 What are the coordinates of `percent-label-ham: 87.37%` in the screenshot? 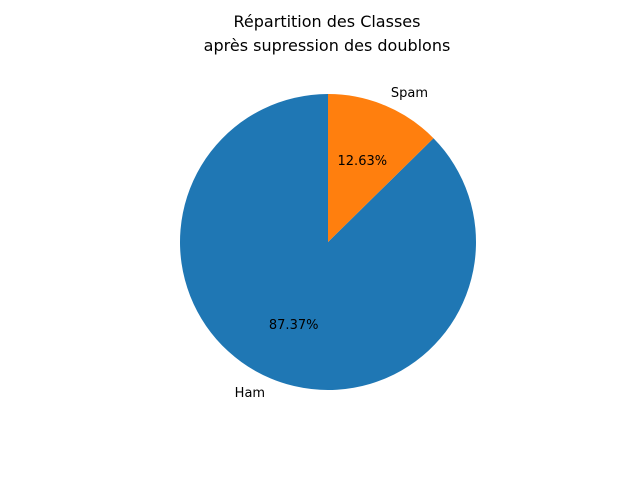 It's located at (294, 325).